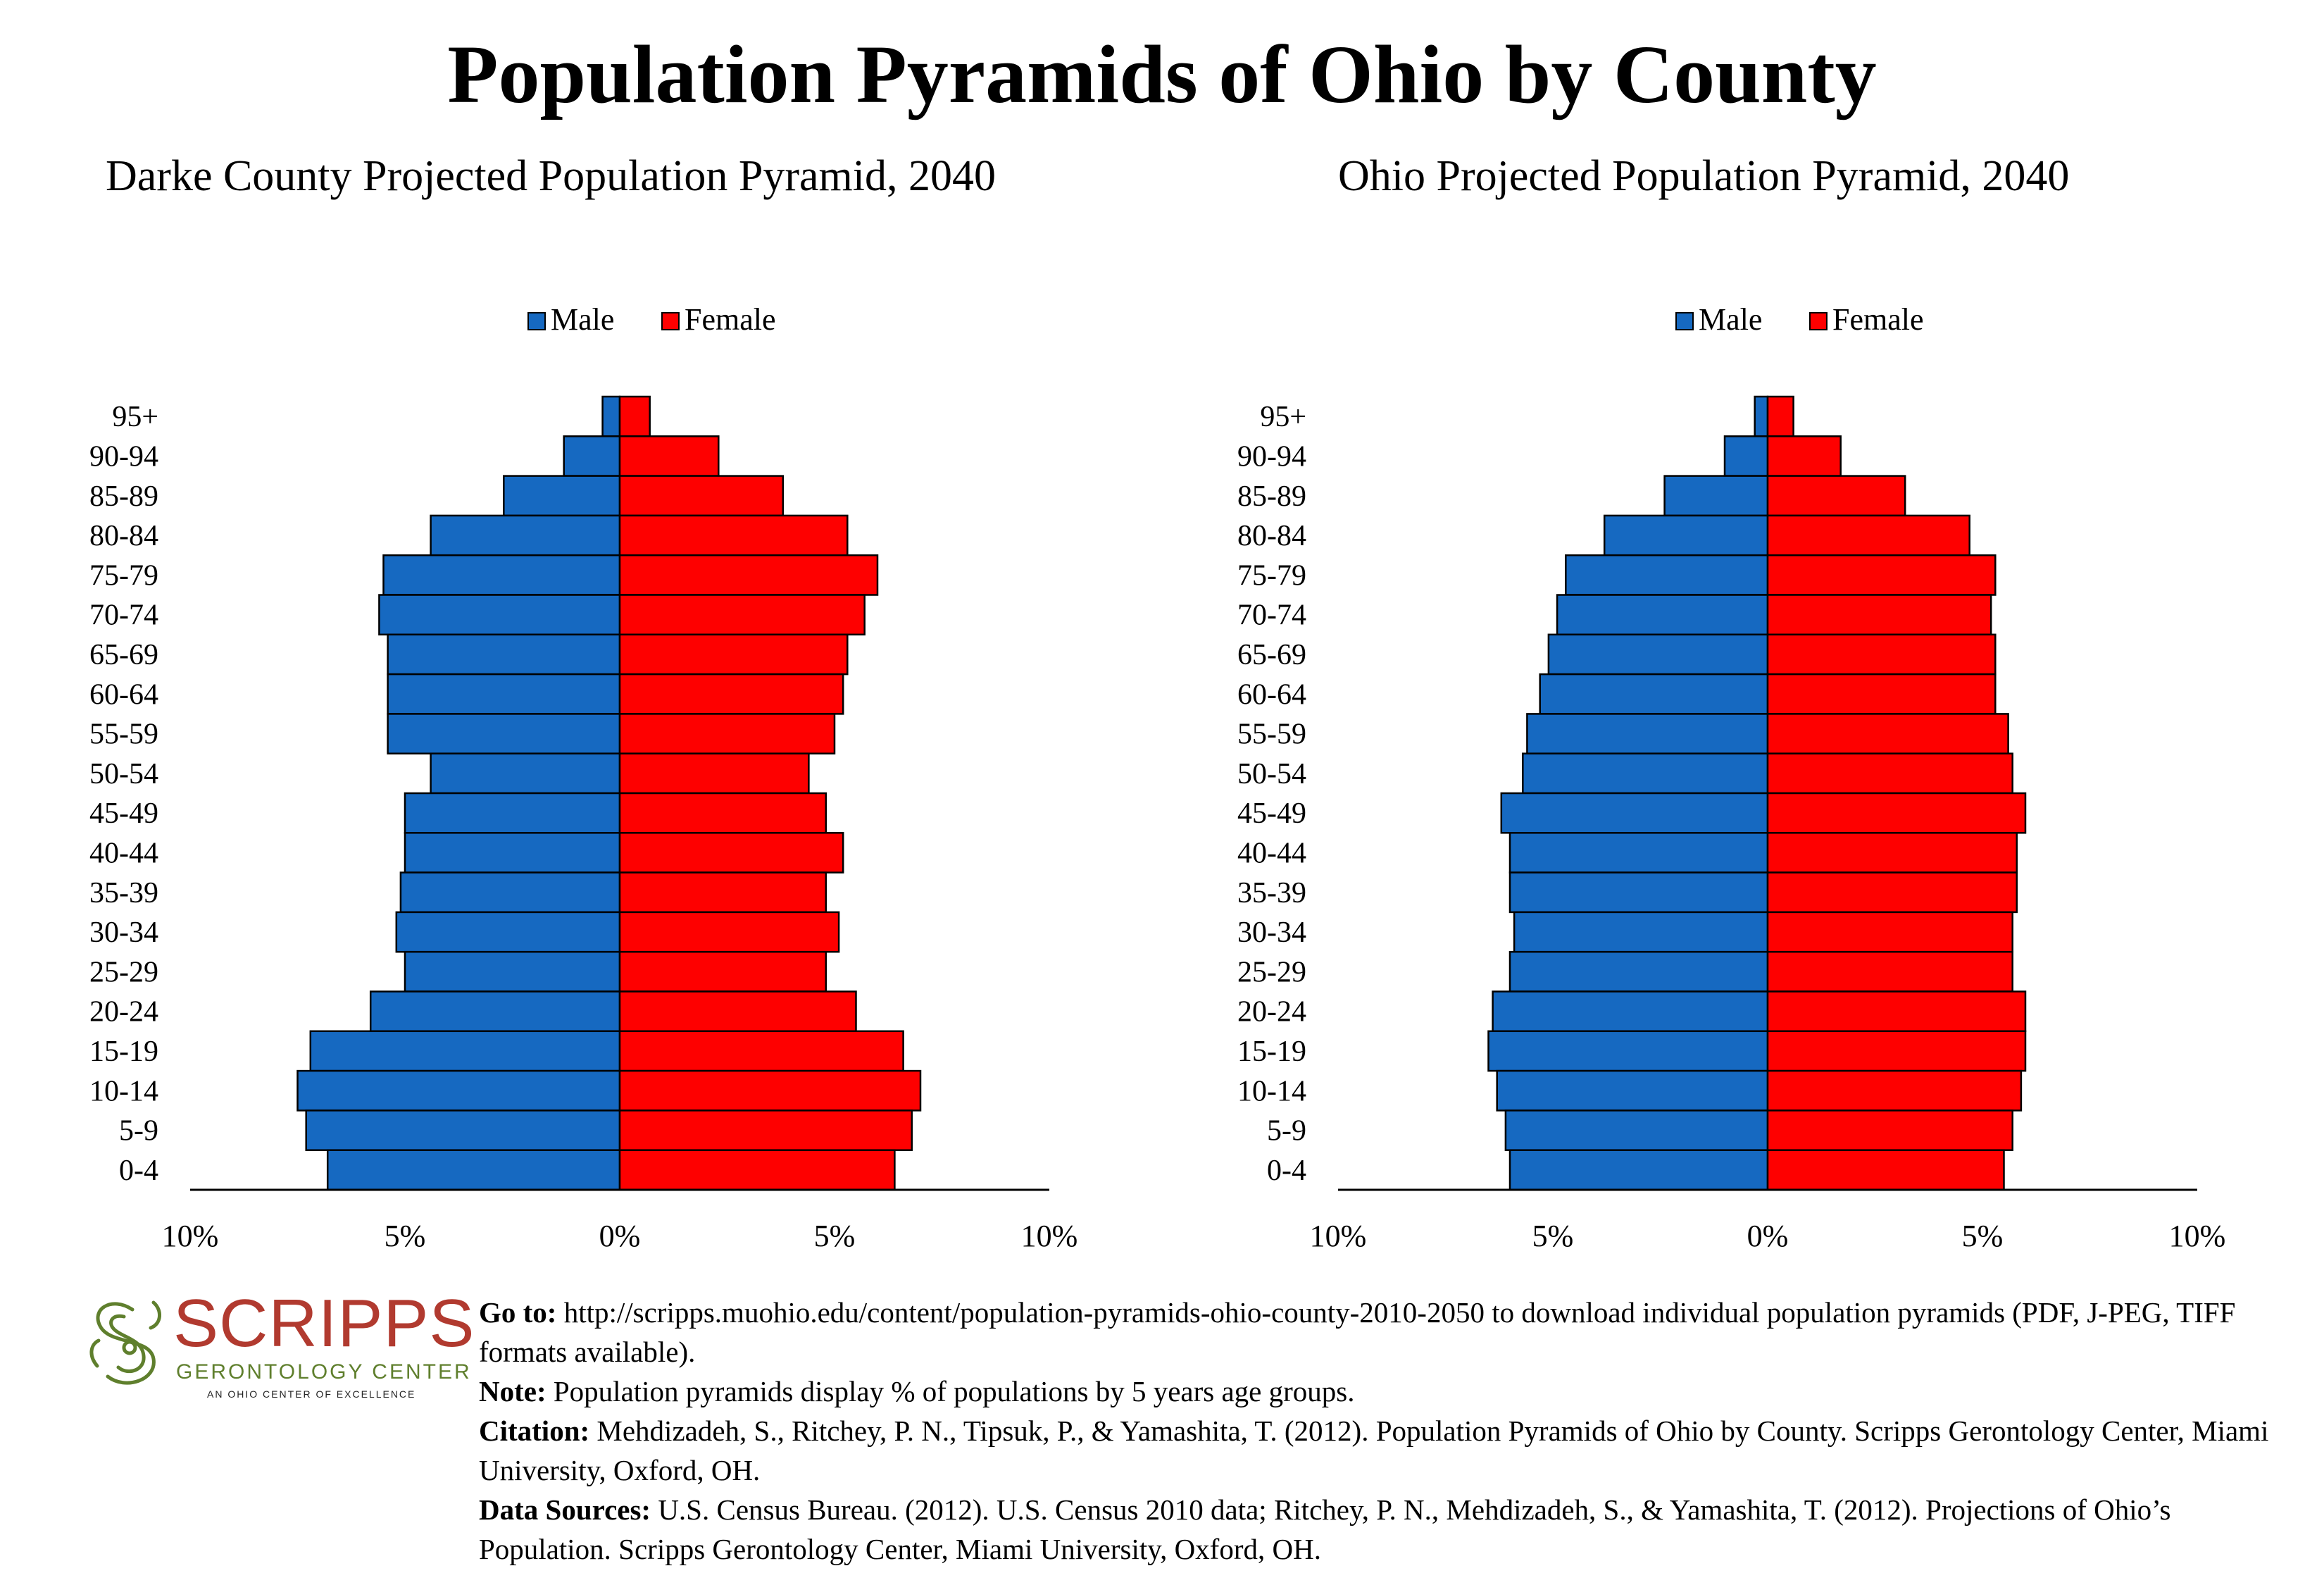 This screenshot has height=1585, width=2324. I want to click on ohio-category-label: 20-24, so click(1271, 1012).